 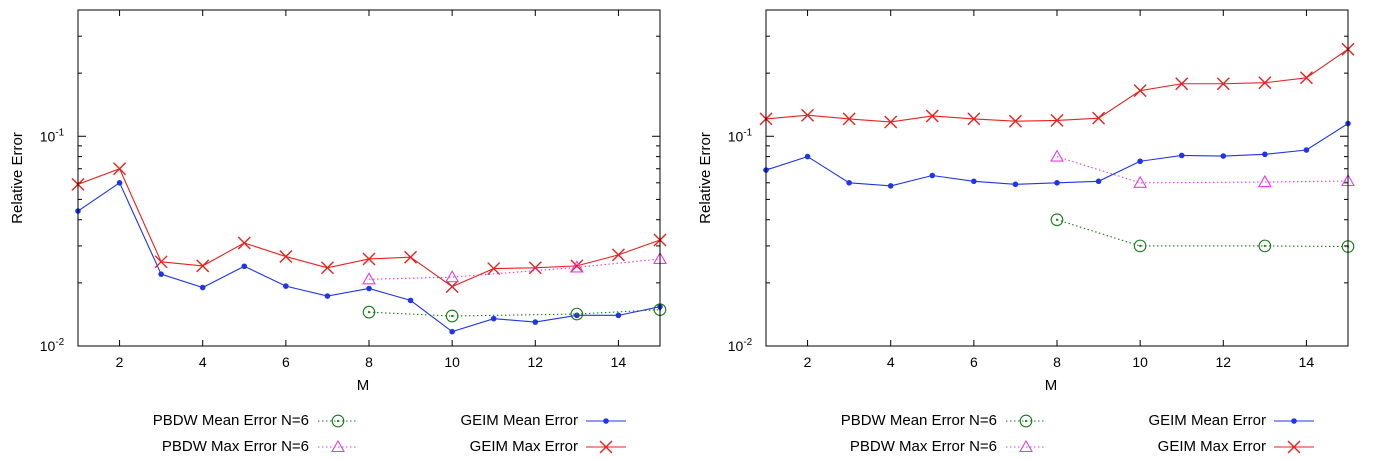 I want to click on chart1-series-3-point-13-b, so click(x=1306, y=78).